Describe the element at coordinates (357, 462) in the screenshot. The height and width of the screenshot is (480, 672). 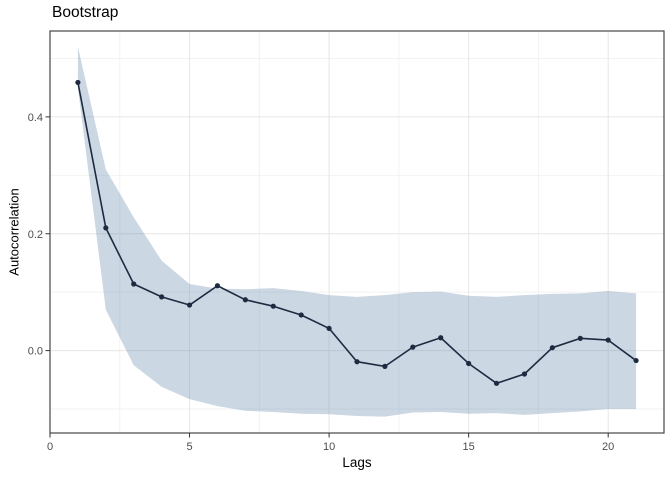
I see `x-axis-title: Lags` at that location.